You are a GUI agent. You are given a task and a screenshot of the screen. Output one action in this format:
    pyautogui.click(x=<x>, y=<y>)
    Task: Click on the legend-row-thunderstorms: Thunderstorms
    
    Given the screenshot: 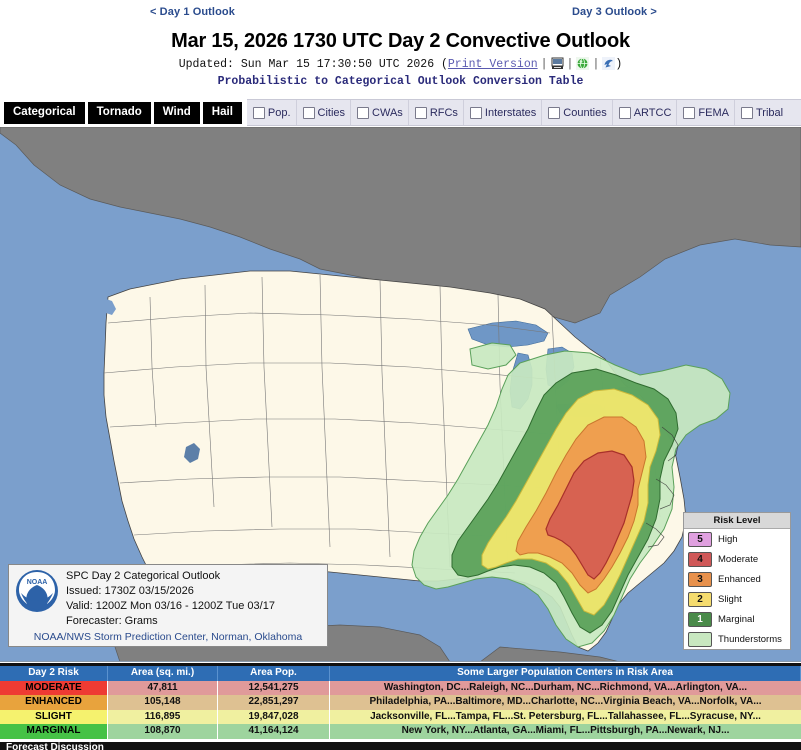 What is the action you would take?
    pyautogui.click(x=737, y=639)
    